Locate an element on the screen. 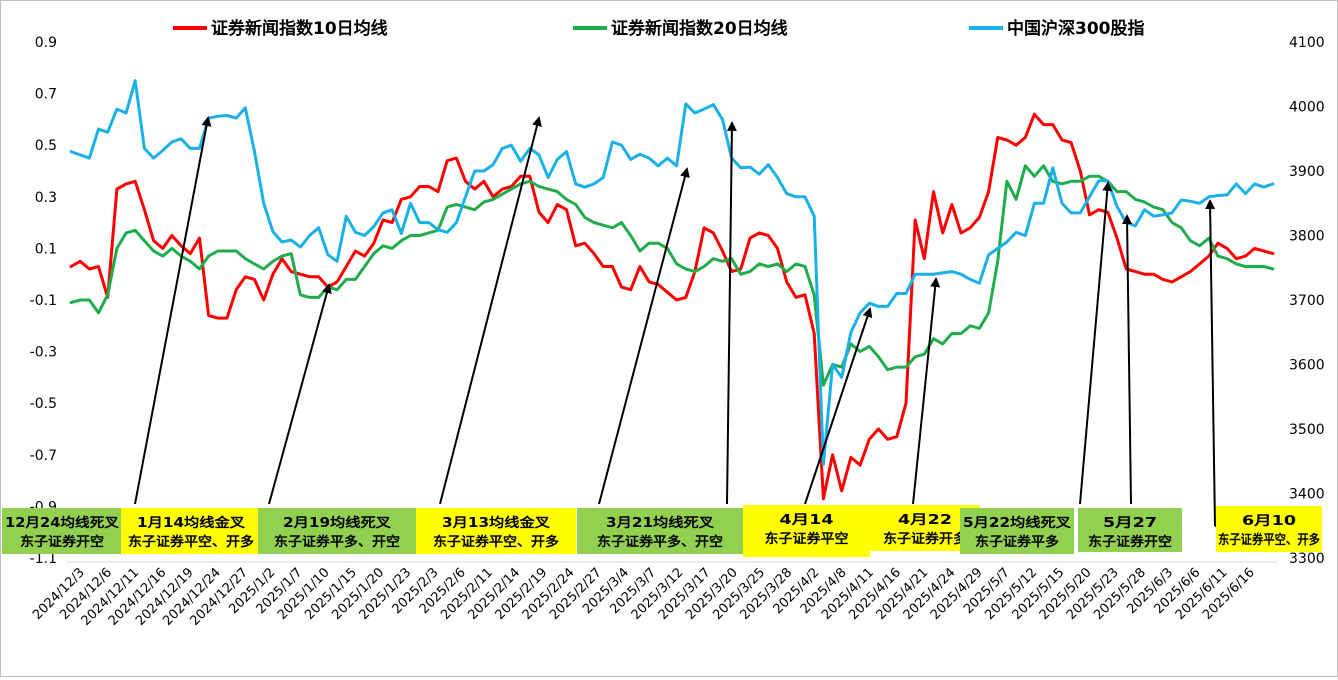  annotation-line1: 1月14均线金叉 is located at coordinates (191, 523).